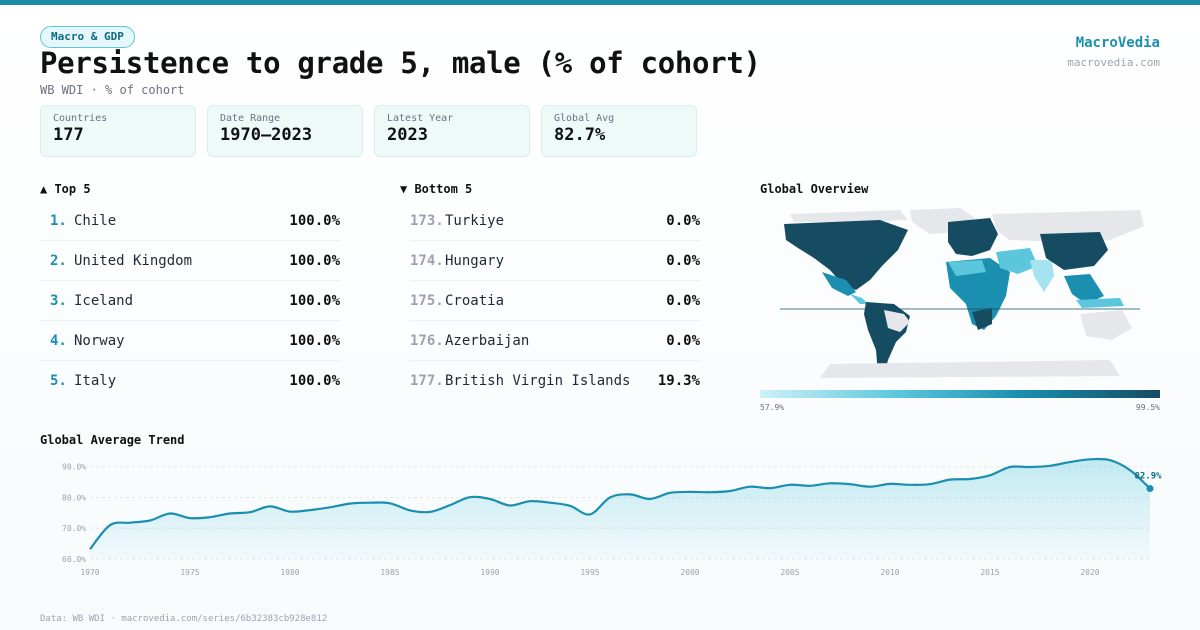  Describe the element at coordinates (190, 341) in the screenshot. I see `list-item: 4. Norway 100.0%` at that location.